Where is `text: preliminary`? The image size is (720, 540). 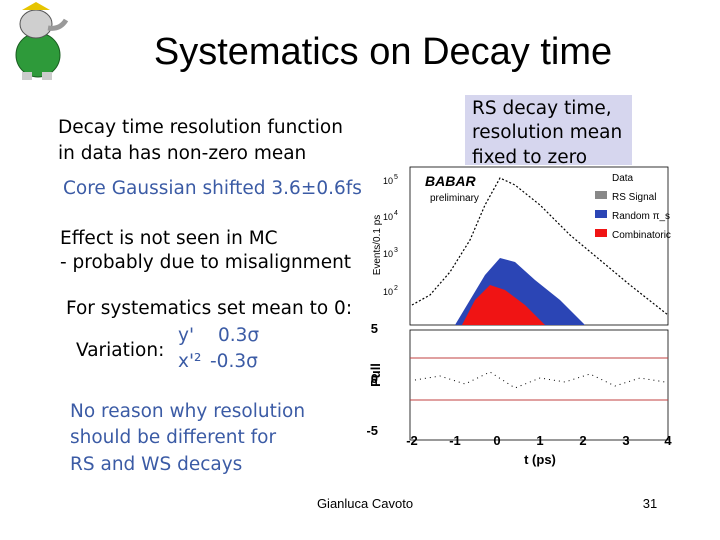
text: preliminary is located at coordinates (454, 198).